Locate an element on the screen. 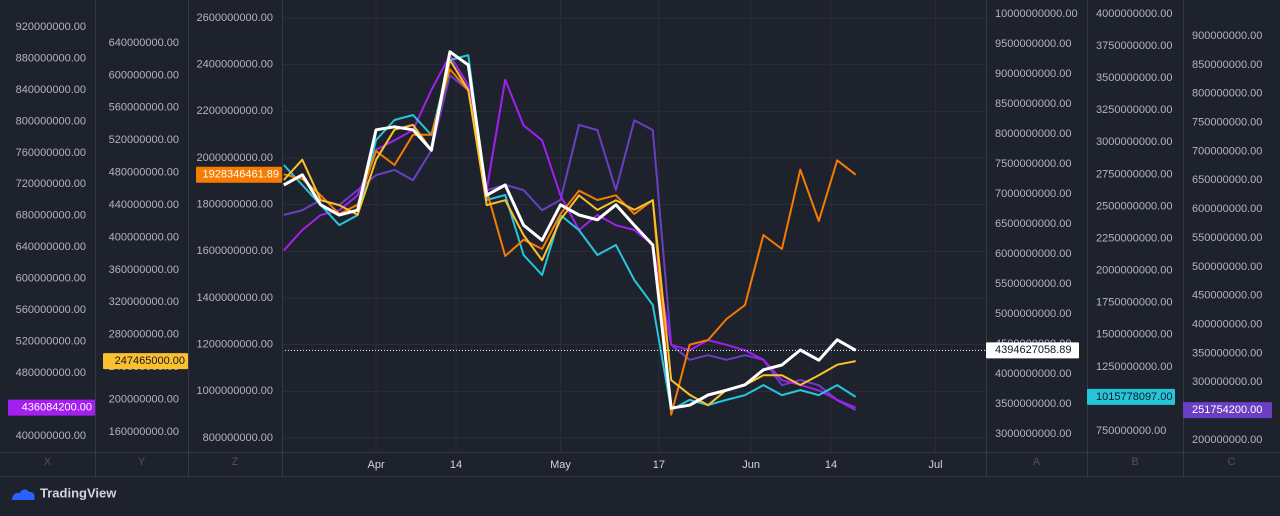  y-tick-label: 2750000000.00 is located at coordinates (1134, 174).